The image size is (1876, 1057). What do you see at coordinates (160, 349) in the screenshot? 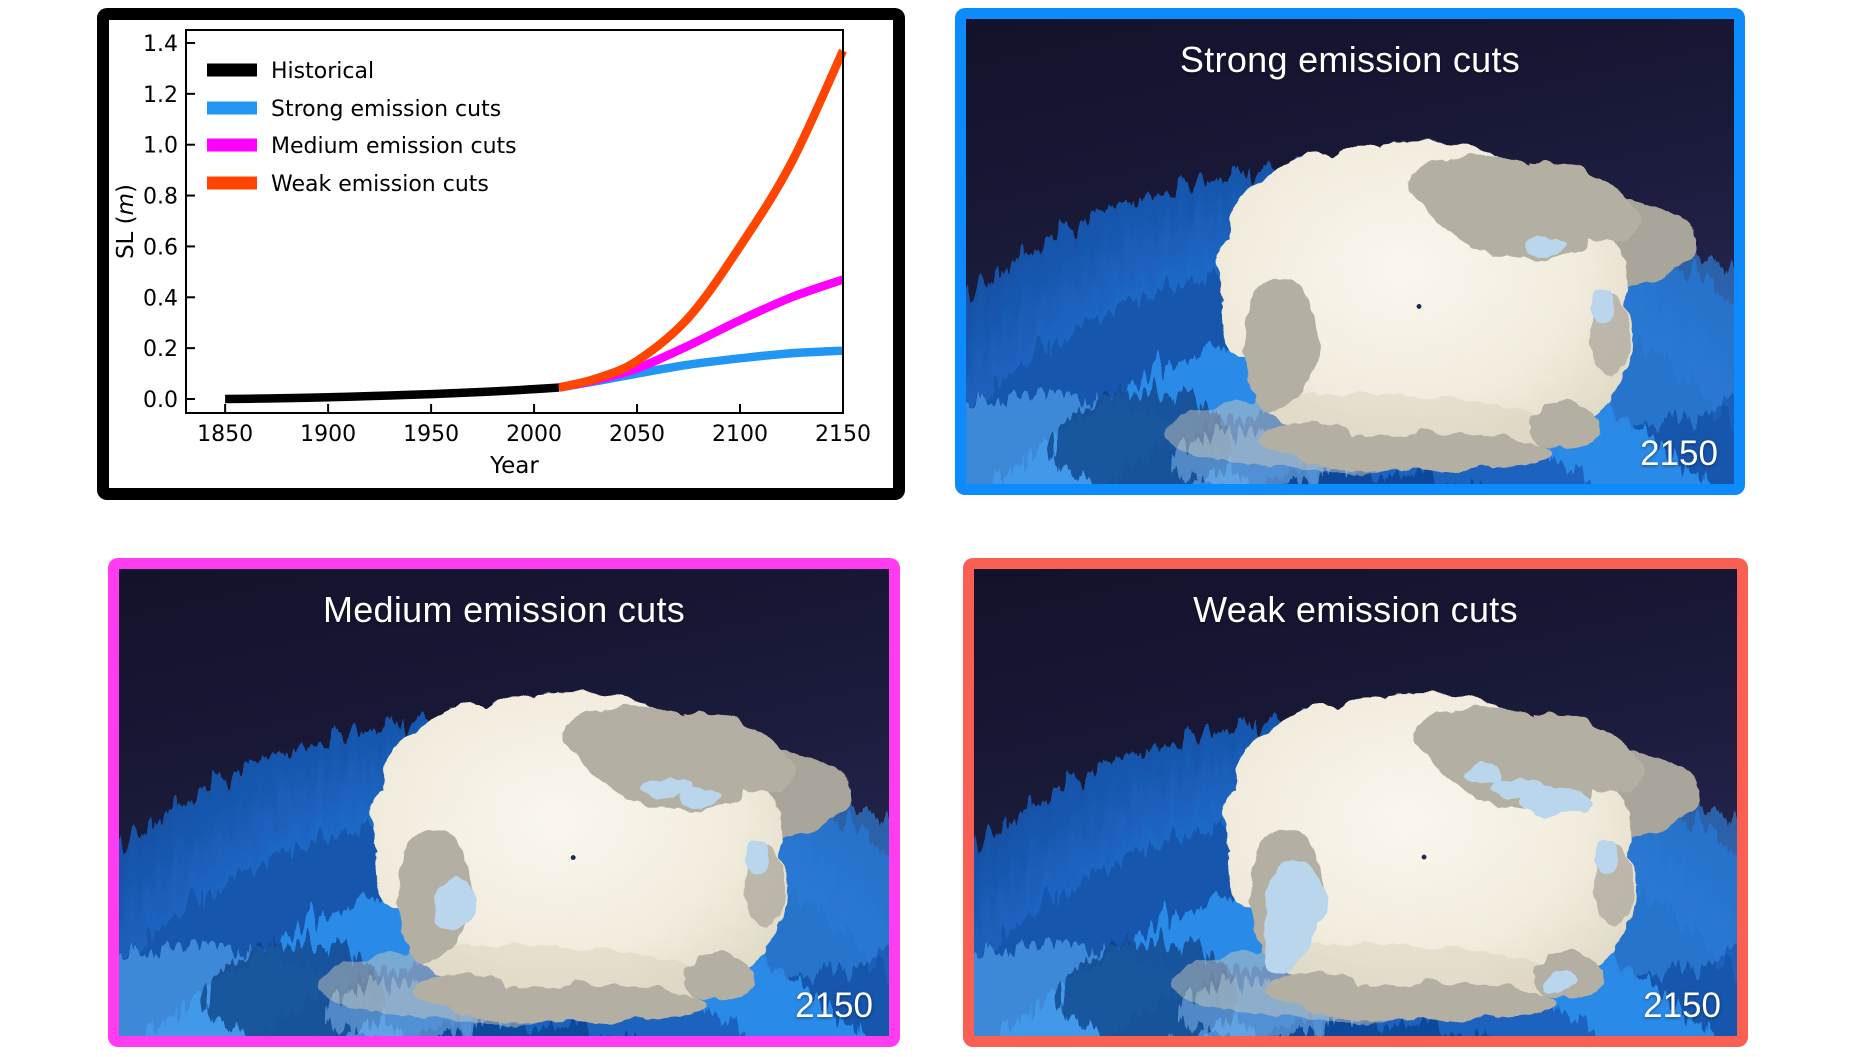
I see `y-tick-label: 0.2` at bounding box center [160, 349].